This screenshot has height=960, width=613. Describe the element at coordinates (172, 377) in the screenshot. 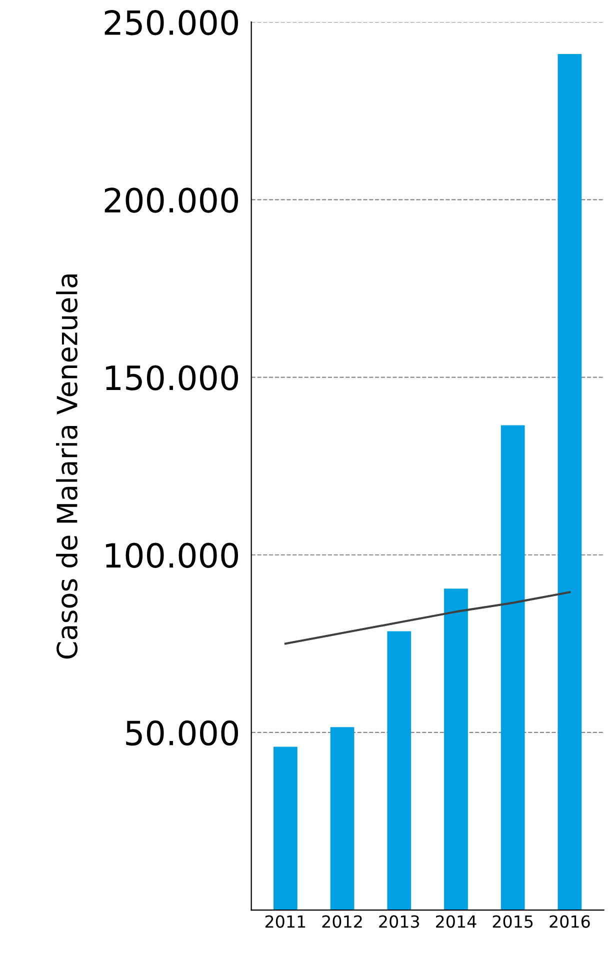

I see `y-tick-label: 150.000` at that location.